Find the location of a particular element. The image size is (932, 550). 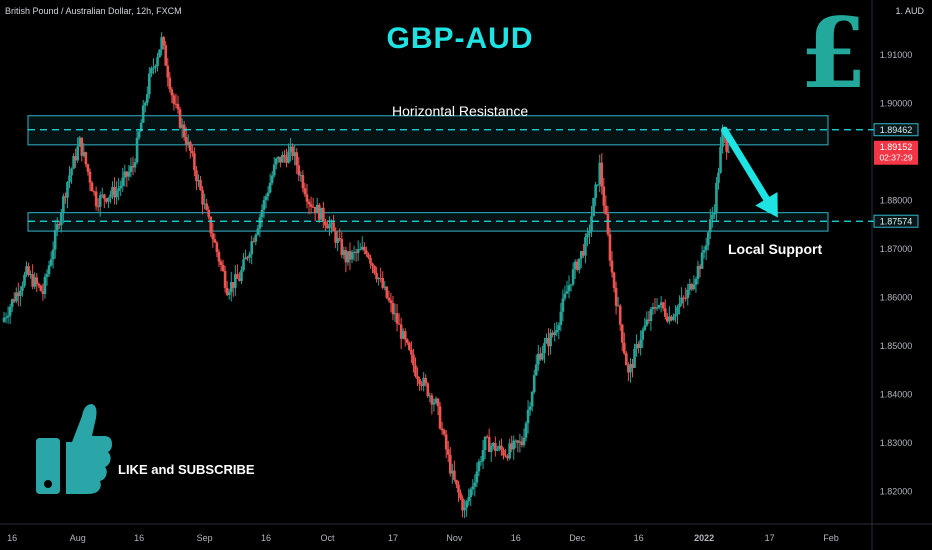

thumbs-up-icon is located at coordinates (74, 449).